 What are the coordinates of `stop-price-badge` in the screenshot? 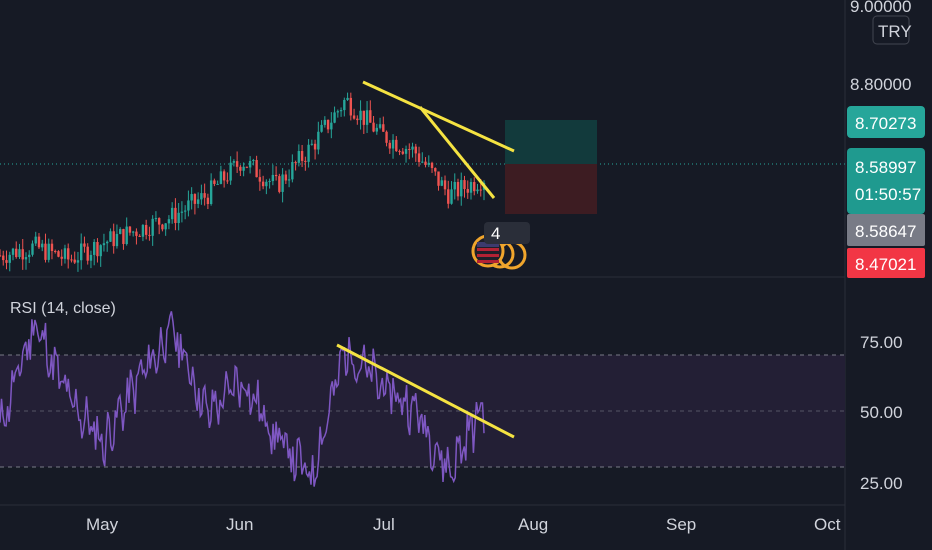 It's located at (886, 263).